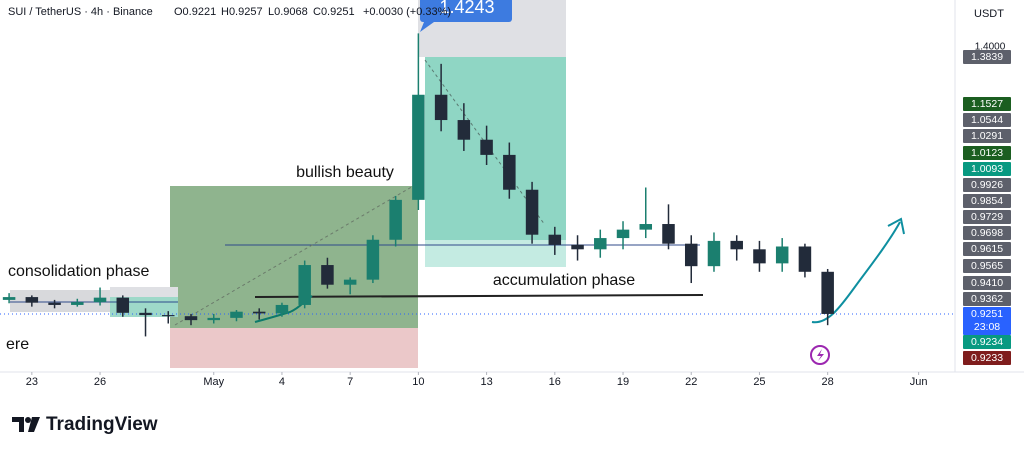  Describe the element at coordinates (195, 12) in the screenshot. I see `ohlc-open: O0.9221` at that location.